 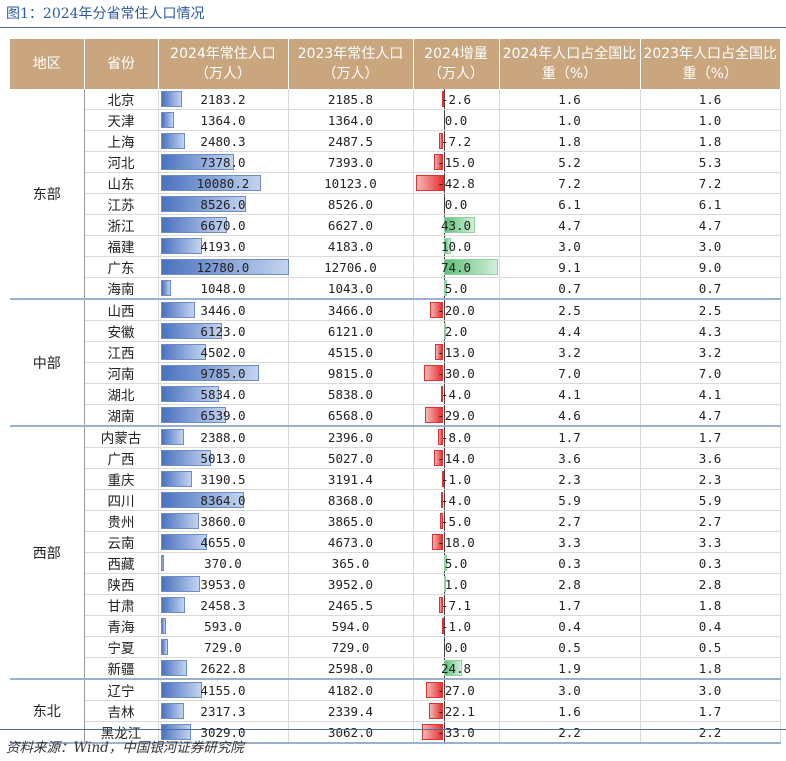 What do you see at coordinates (121, 500) in the screenshot?
I see `province-cell: 四川` at bounding box center [121, 500].